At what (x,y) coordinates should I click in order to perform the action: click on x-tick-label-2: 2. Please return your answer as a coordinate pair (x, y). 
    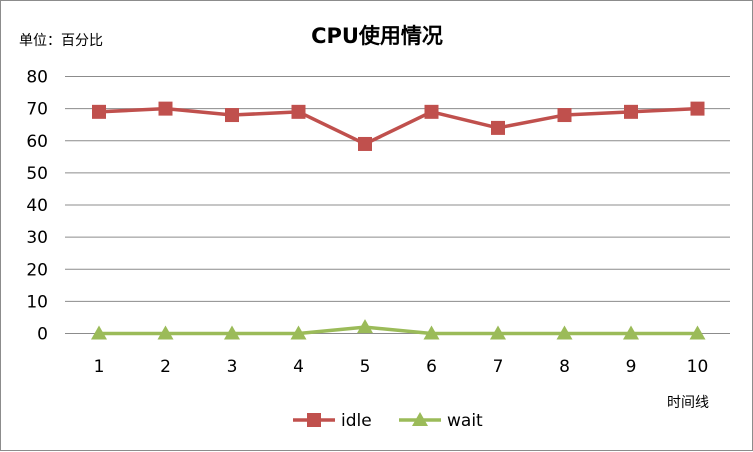
    Looking at the image, I should click on (165, 367).